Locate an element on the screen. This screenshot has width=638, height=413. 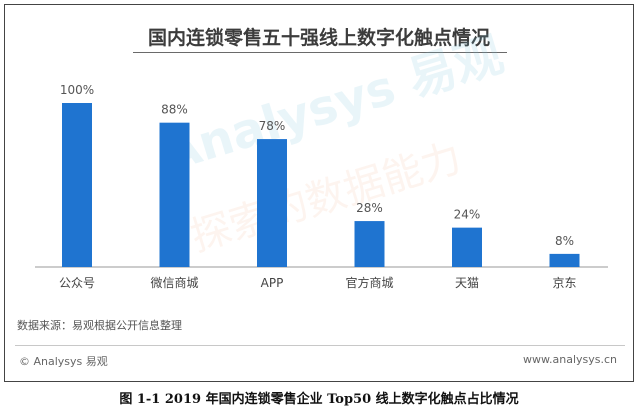
data-label-5: 8% is located at coordinates (564, 241).